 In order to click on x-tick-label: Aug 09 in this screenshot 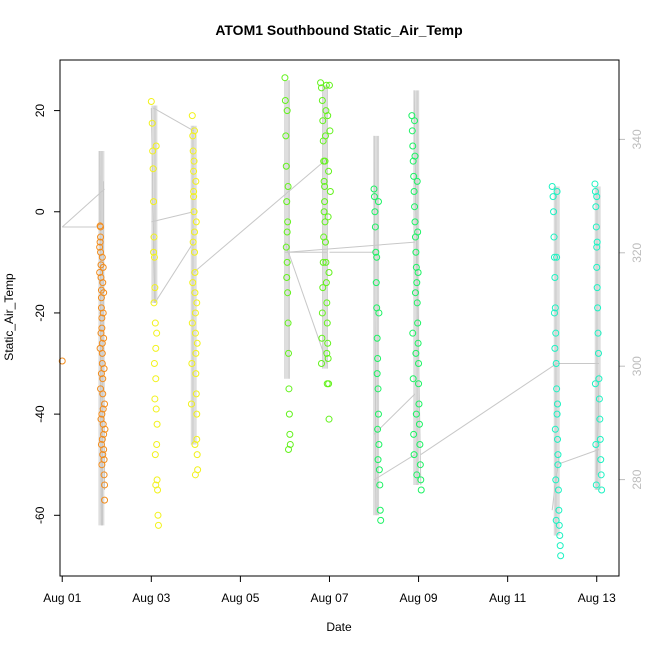, I will do `click(419, 598)`.